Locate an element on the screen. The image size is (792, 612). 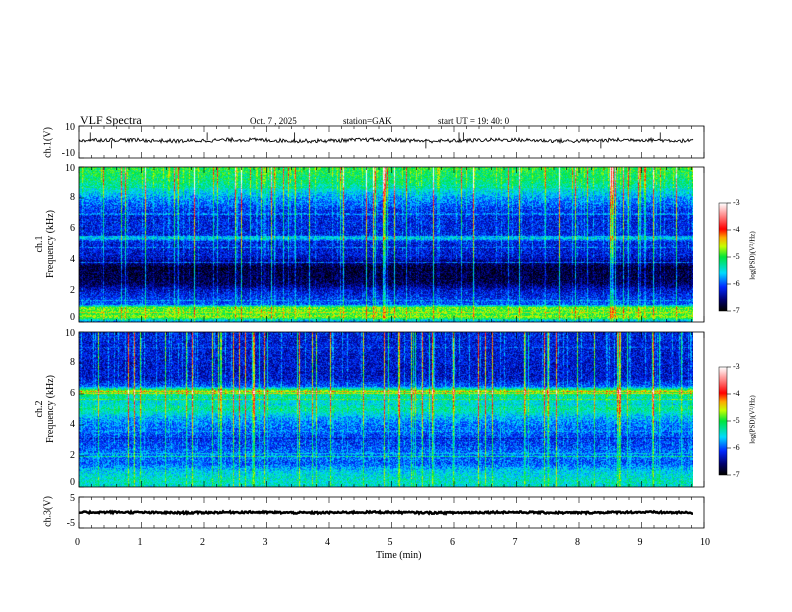
ch3-waveform-trace is located at coordinates (385, 512).